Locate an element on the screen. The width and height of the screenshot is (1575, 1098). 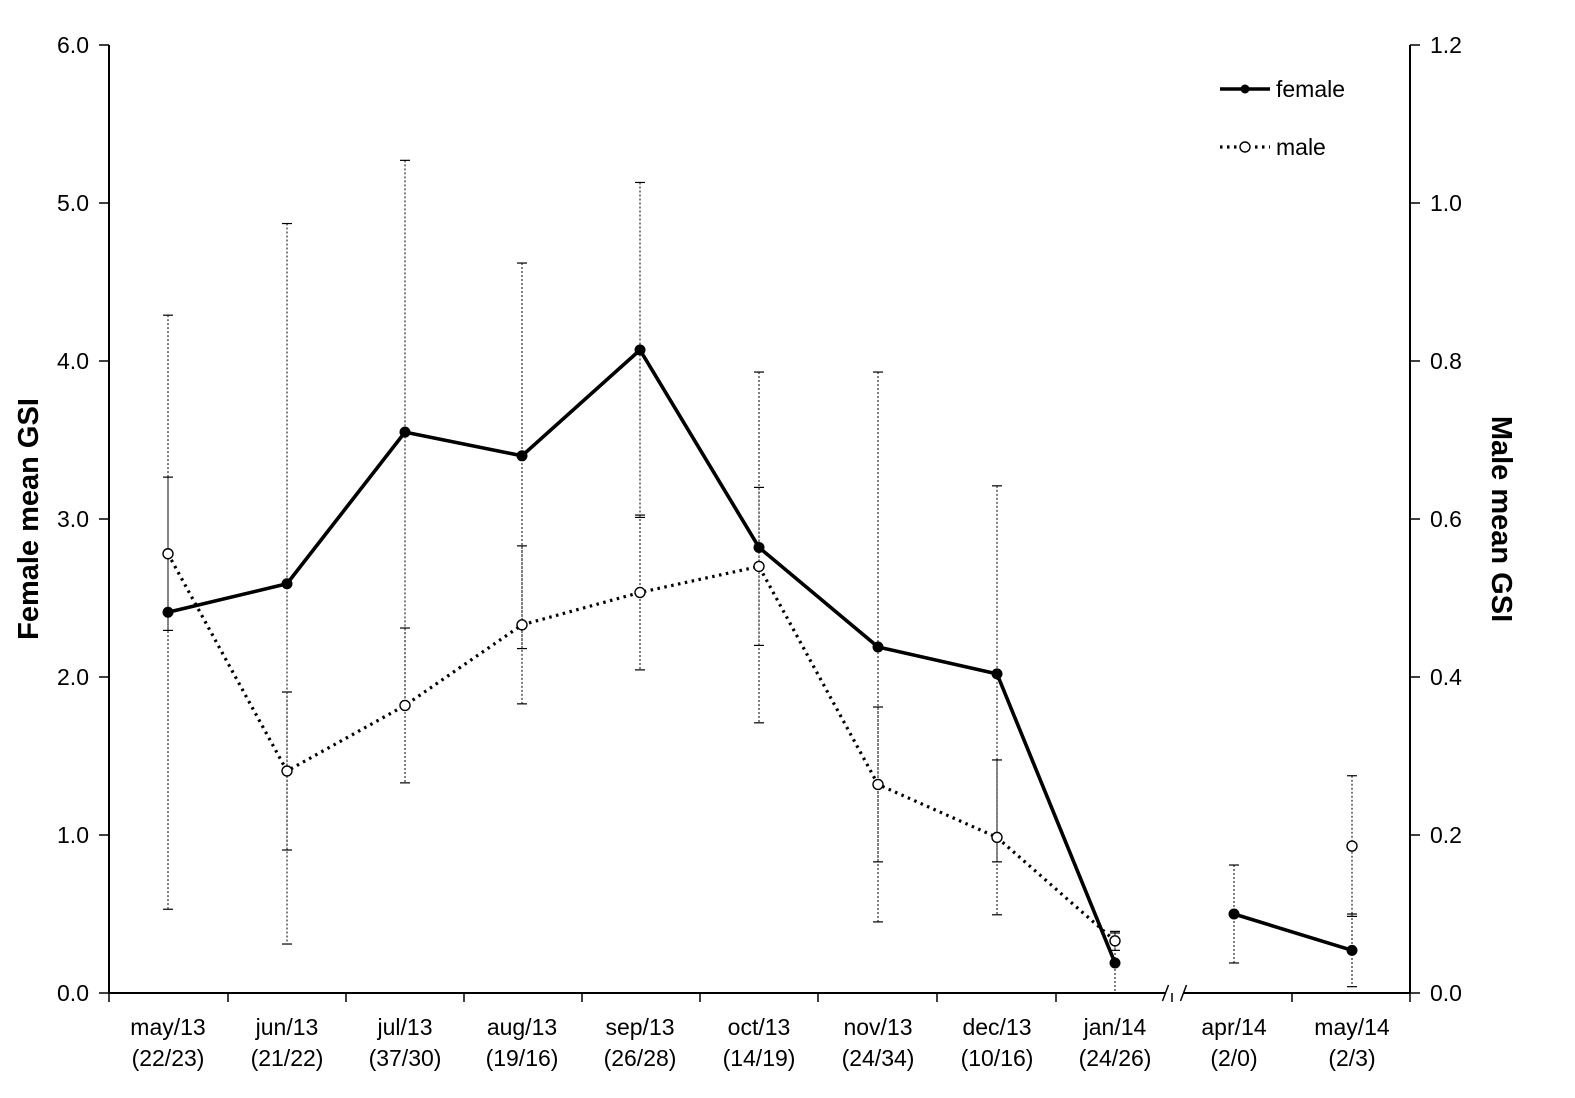
right-y-tick-label: 0.8 is located at coordinates (1446, 361).